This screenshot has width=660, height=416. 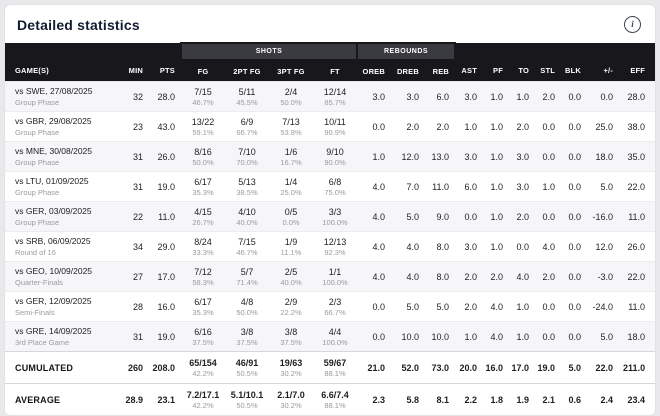 I want to click on 3pt-fg-made-attempts: 1/9, so click(x=291, y=241).